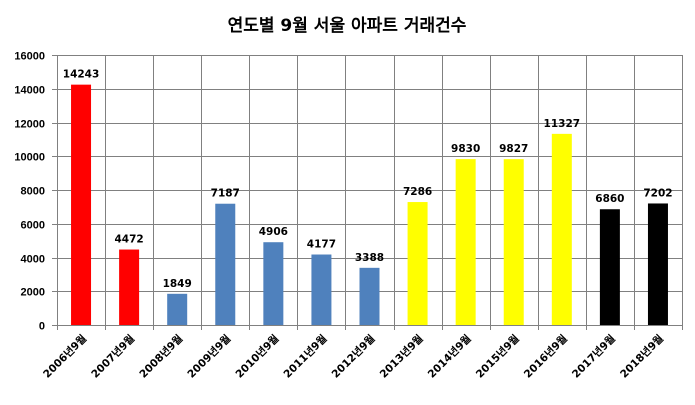 This screenshot has height=405, width=695. What do you see at coordinates (64, 356) in the screenshot?
I see `x-tick-label: 2006년9월` at bounding box center [64, 356].